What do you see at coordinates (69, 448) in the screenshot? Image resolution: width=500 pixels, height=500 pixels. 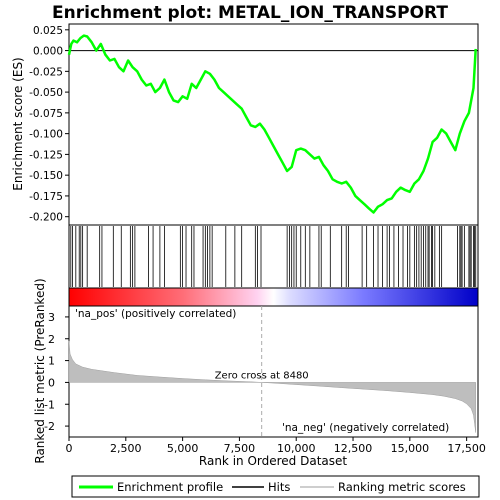 I see `x-tick-label: 0` at bounding box center [69, 448].